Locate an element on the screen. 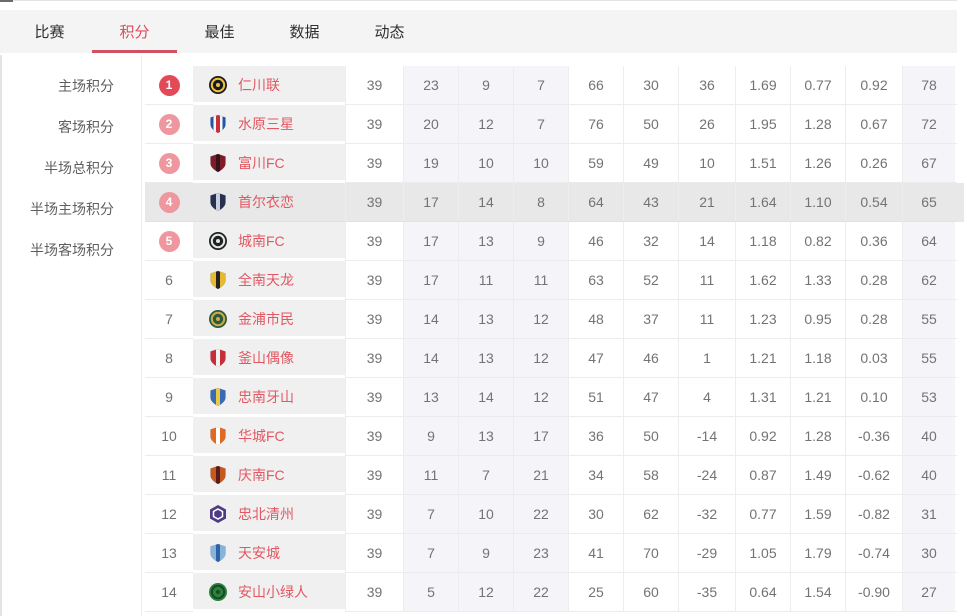  stat-cell: 70 is located at coordinates (650, 553).